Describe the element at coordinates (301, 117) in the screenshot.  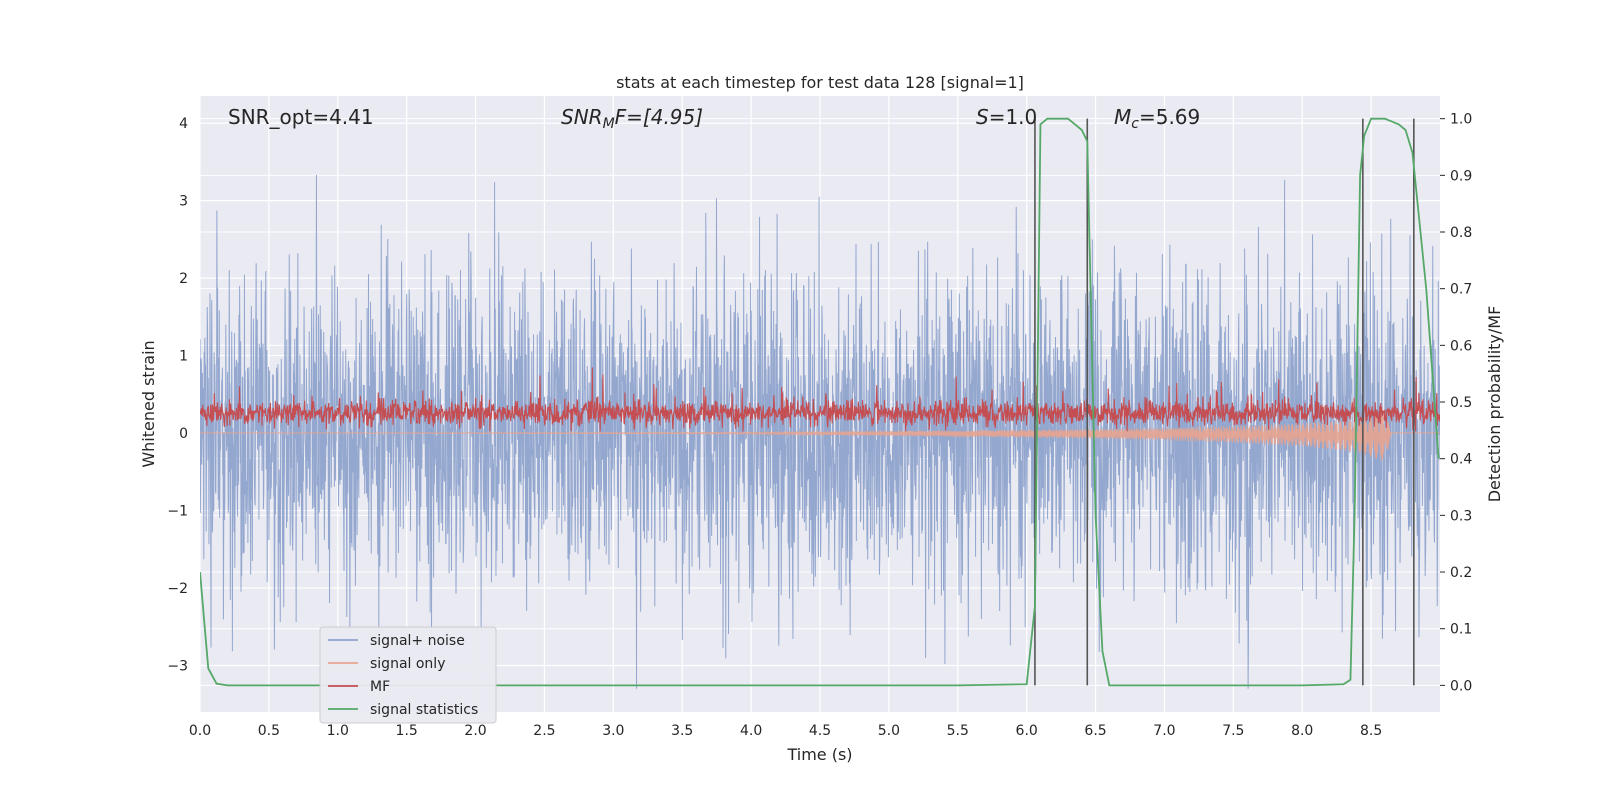
I see `annotation-snr-opt: SNR_opt=4.41` at that location.